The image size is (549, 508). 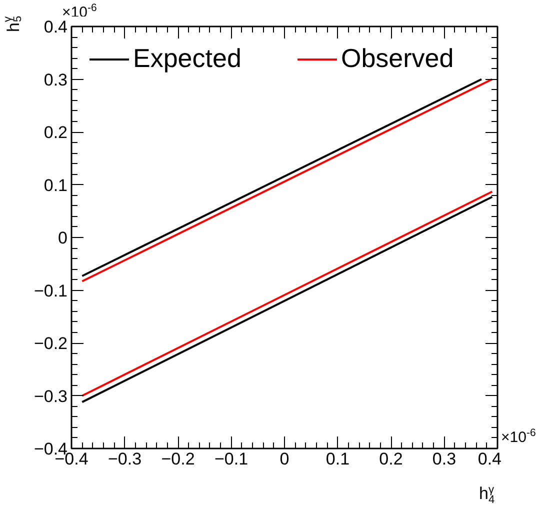 I want to click on y-tick-label: −0.1, so click(x=51, y=290).